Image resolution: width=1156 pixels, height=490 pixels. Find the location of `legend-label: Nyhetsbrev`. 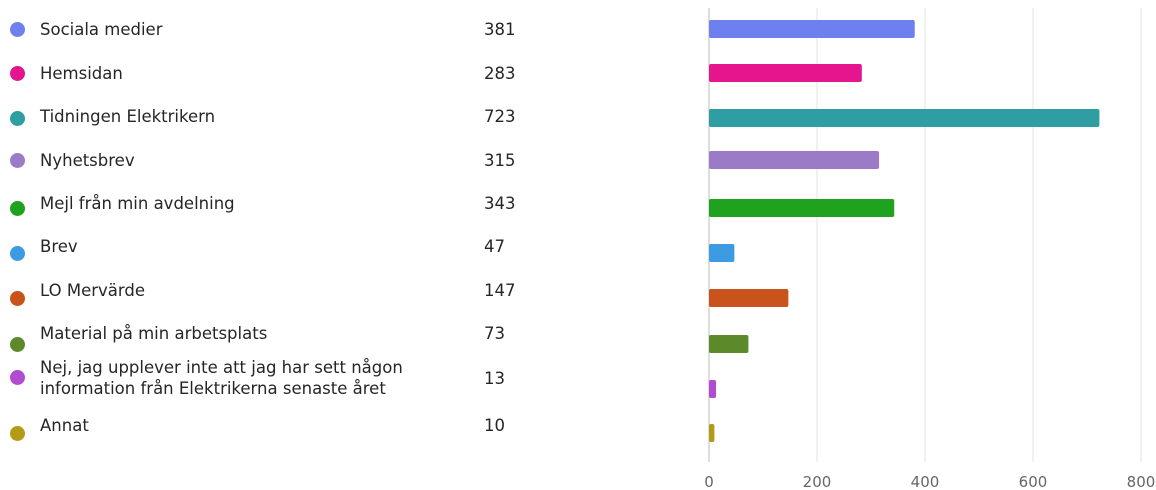

legend-label: Nyhetsbrev is located at coordinates (87, 160).